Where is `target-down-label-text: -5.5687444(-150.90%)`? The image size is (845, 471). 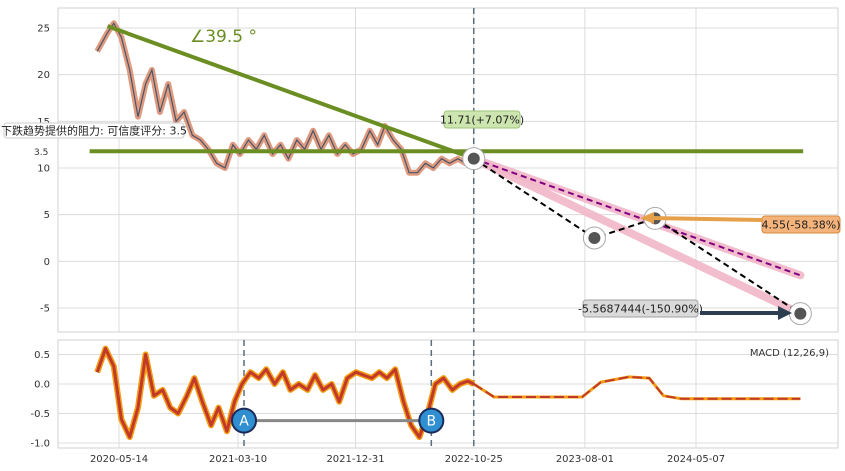
target-down-label-text: -5.5687444(-150.90%) is located at coordinates (640, 309).